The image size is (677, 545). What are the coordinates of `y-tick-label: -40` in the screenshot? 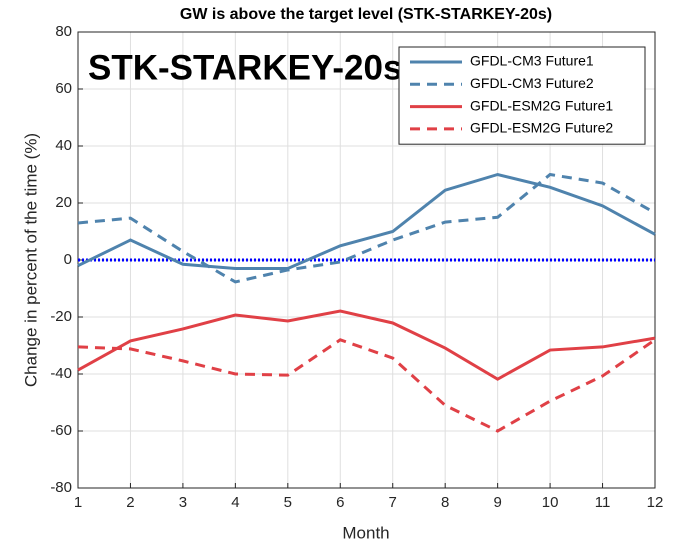 It's located at (61, 373).